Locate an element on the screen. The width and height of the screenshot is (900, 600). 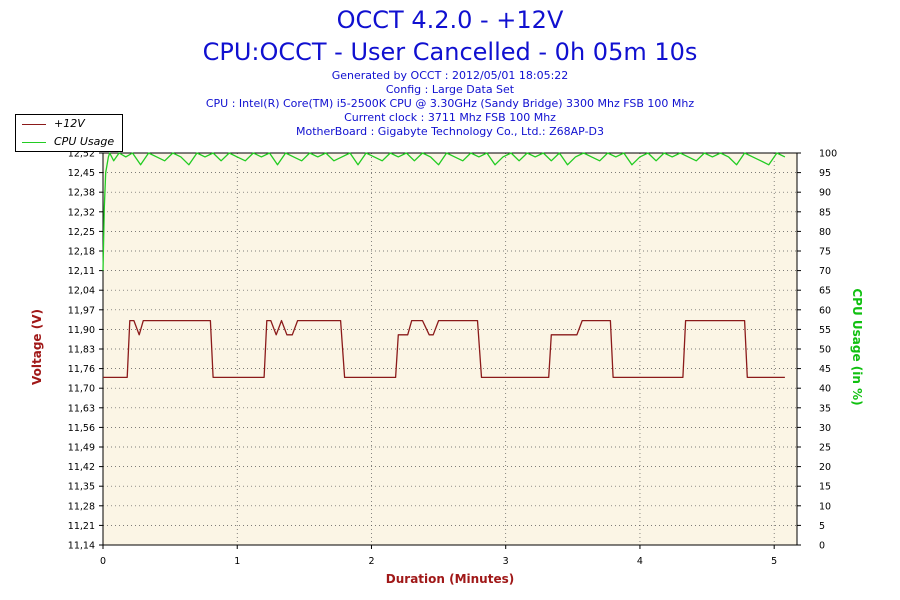
legend-swatch-cpu-usage is located at coordinates (34, 142).